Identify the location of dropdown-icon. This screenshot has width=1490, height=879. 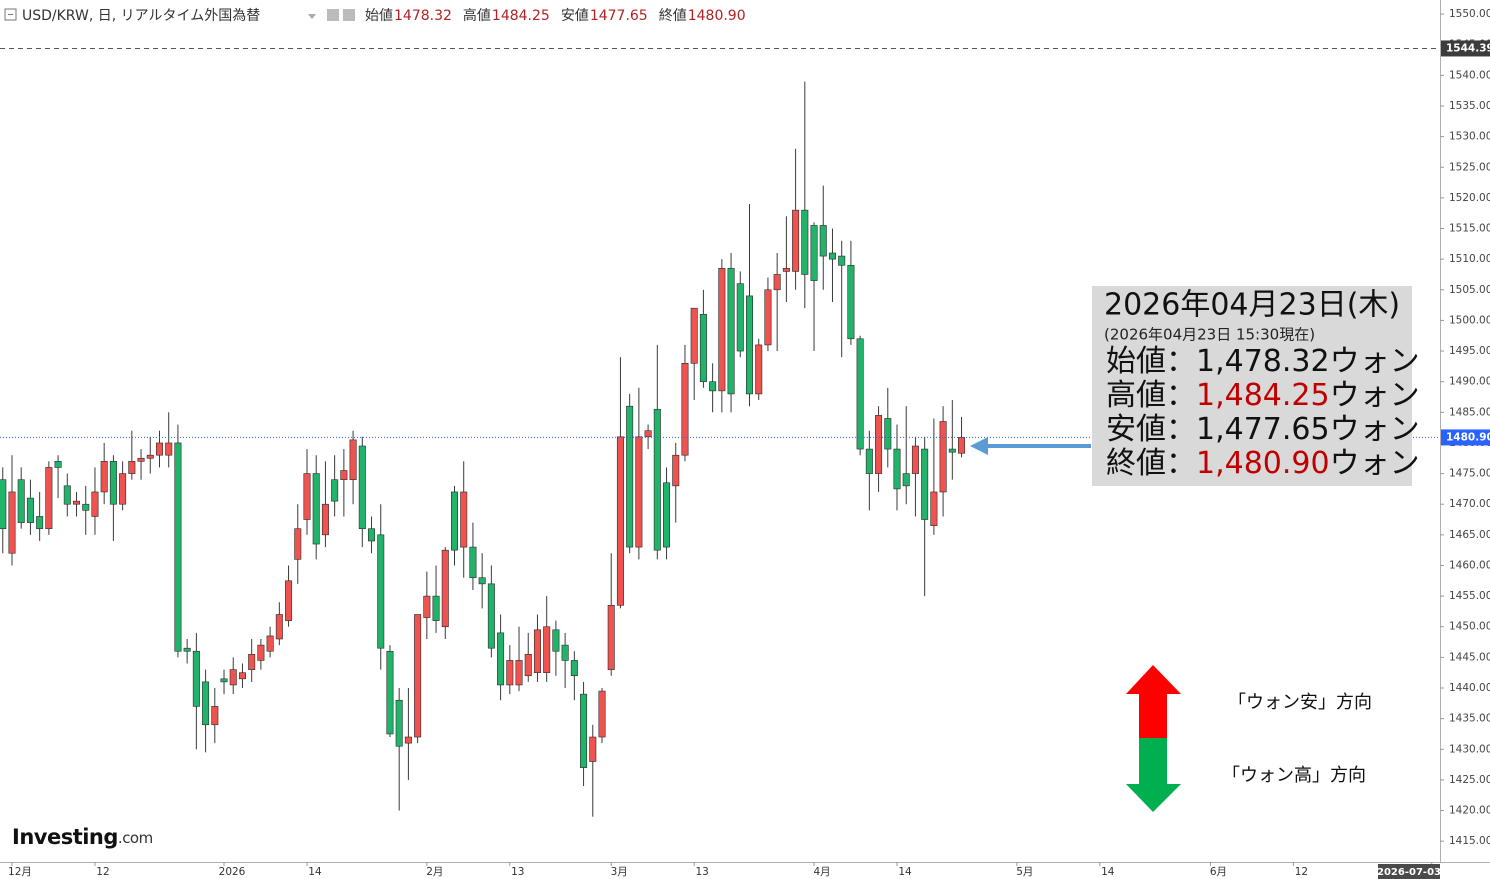
(312, 16).